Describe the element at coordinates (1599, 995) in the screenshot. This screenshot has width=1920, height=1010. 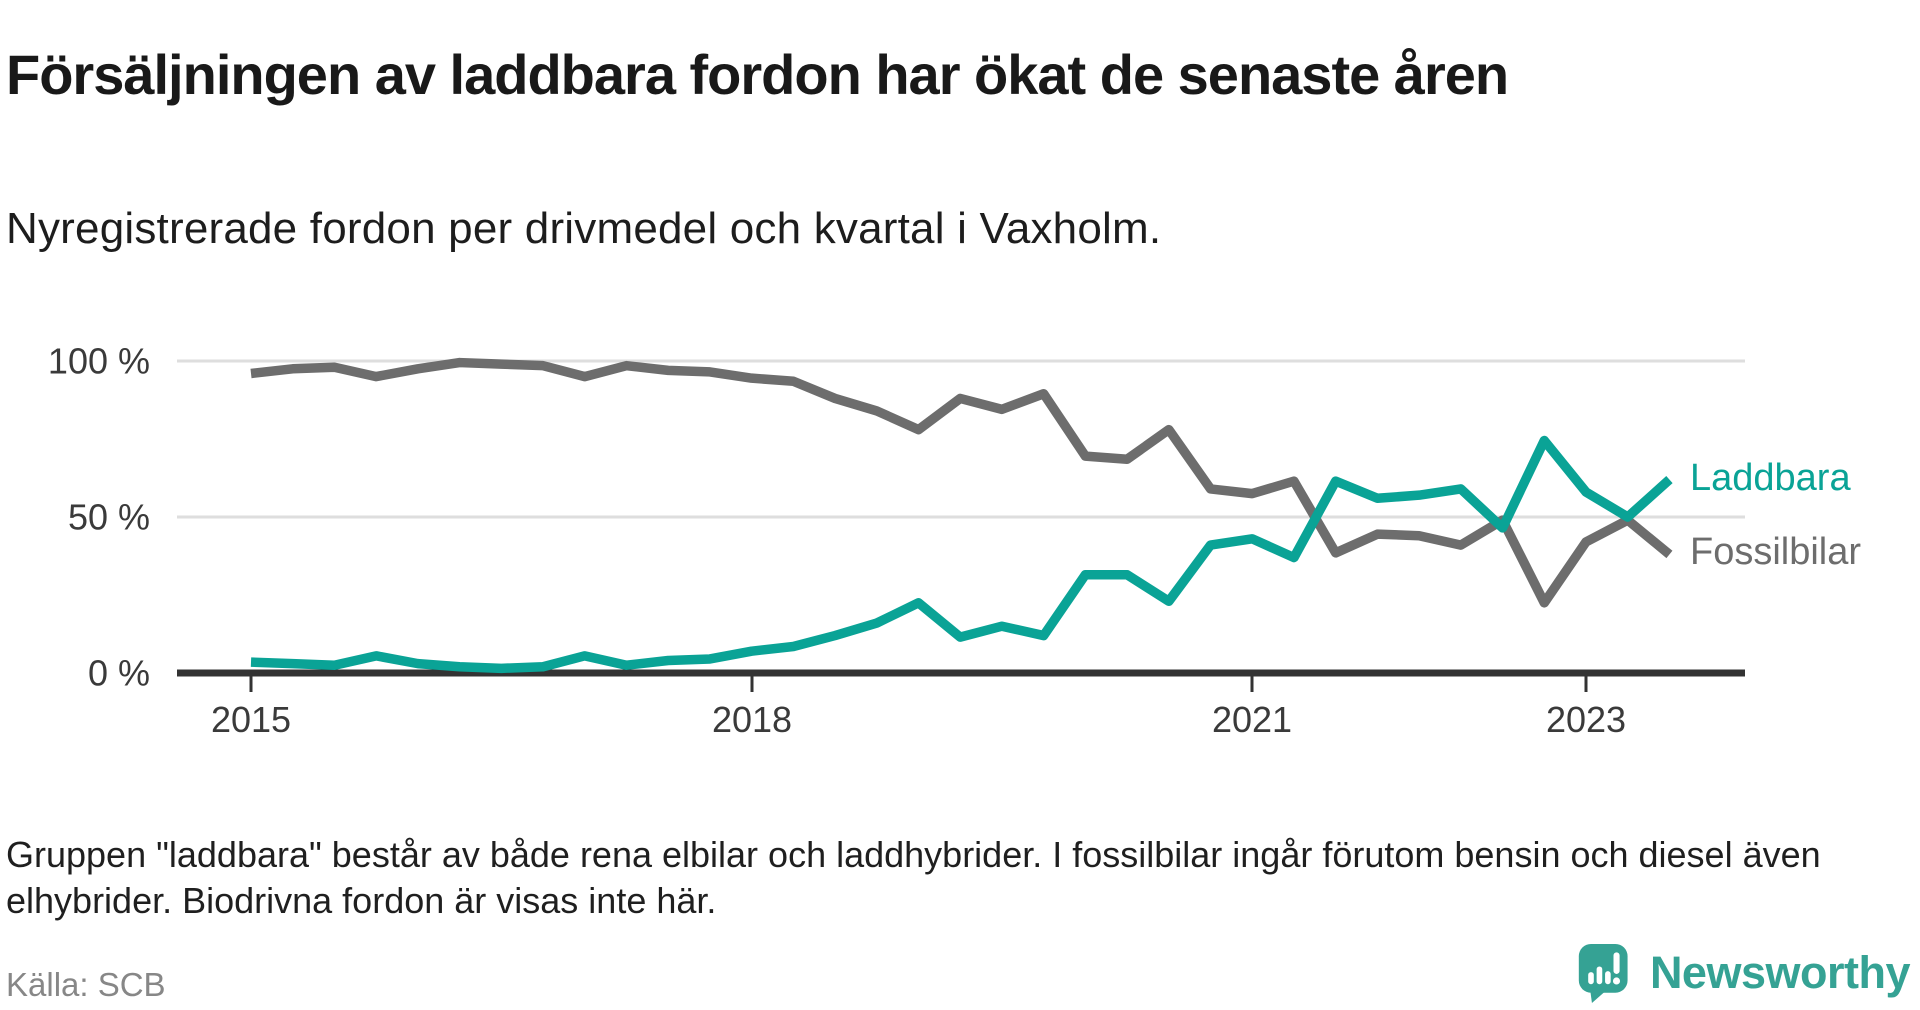
I see `logo-bubble-tail` at that location.